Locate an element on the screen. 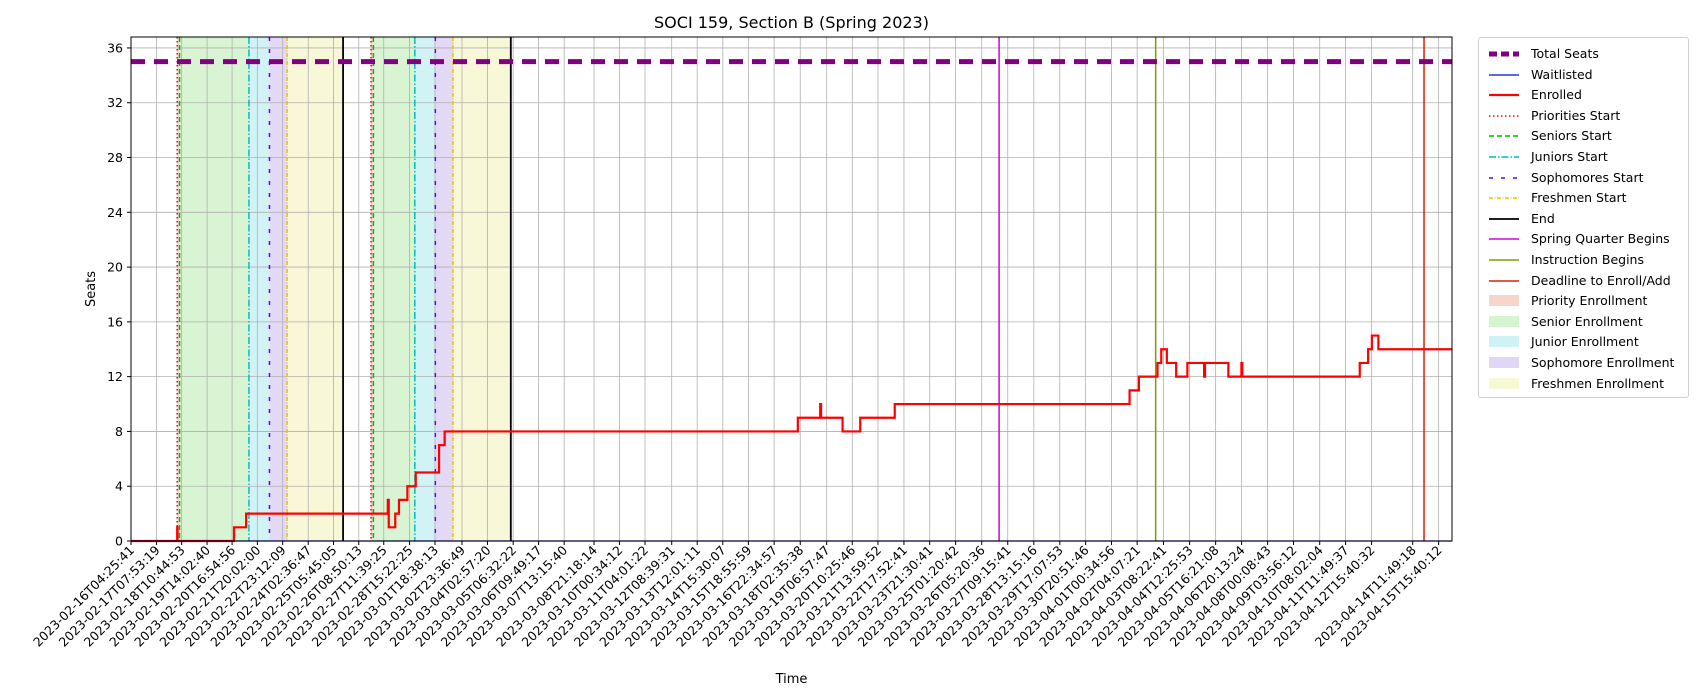 The width and height of the screenshot is (1700, 700). legend-item: Freshmen Start is located at coordinates (1585, 198).